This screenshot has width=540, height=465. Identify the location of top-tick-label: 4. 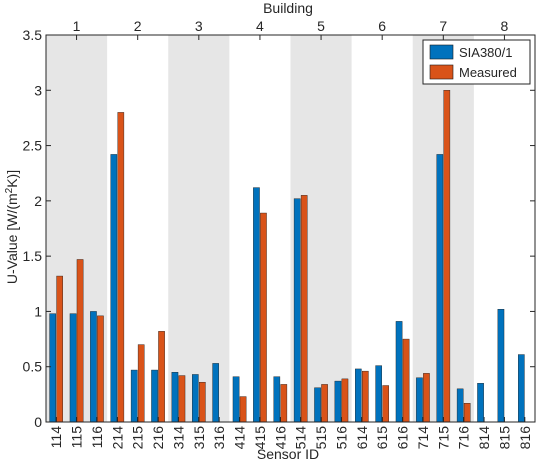
(260, 26).